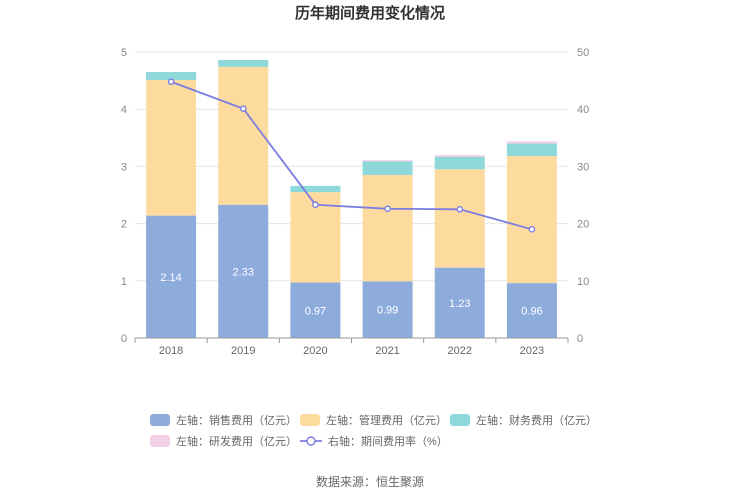 This screenshot has width=740, height=500. Describe the element at coordinates (460, 351) in the screenshot. I see `x-tick-label: 2022` at that location.